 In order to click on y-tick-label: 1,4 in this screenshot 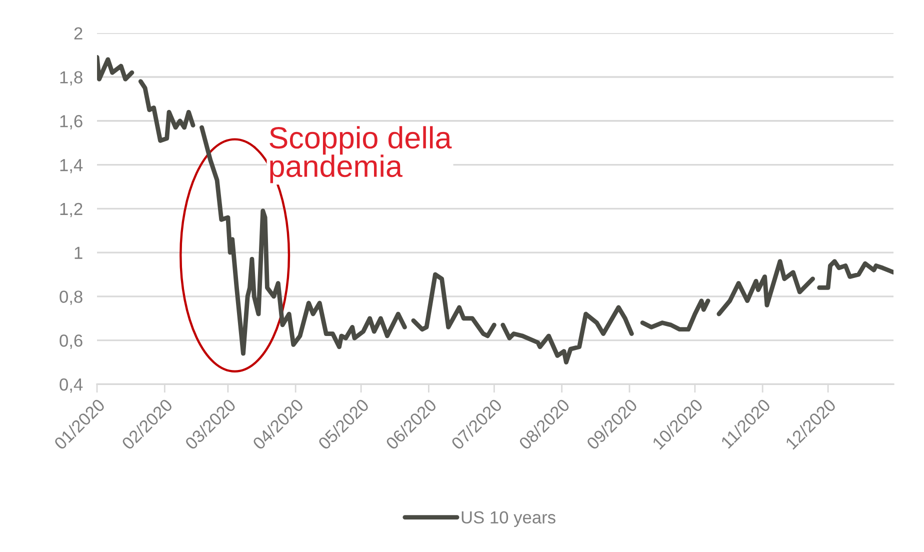, I will do `click(71, 166)`.